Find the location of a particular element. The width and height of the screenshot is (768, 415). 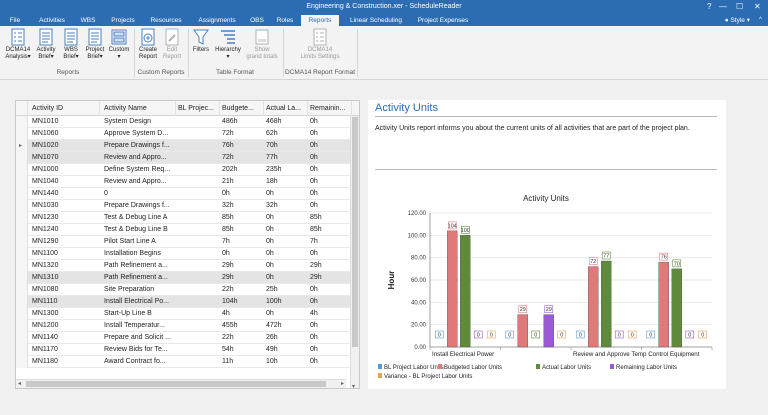

maximize-icon: ☐ is located at coordinates (740, 6).